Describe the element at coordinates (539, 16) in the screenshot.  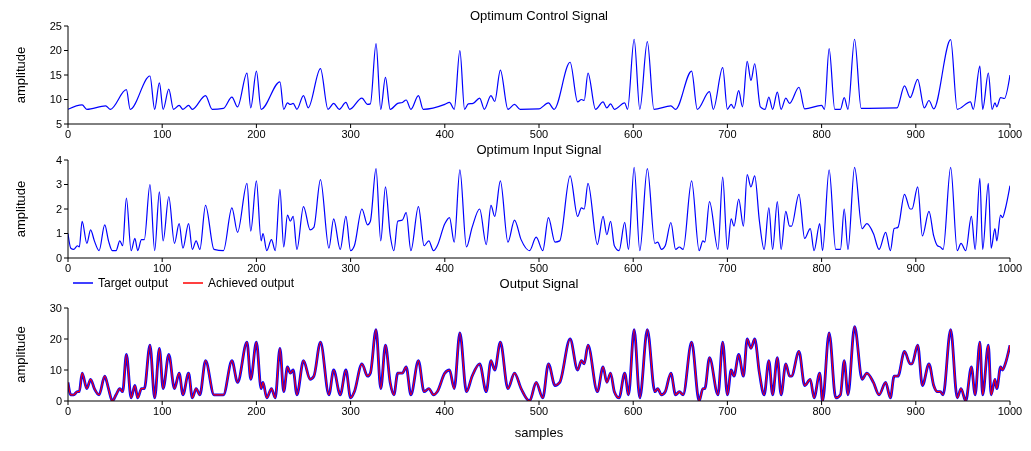
I see `chart-title: Optimum Control Signal` at that location.